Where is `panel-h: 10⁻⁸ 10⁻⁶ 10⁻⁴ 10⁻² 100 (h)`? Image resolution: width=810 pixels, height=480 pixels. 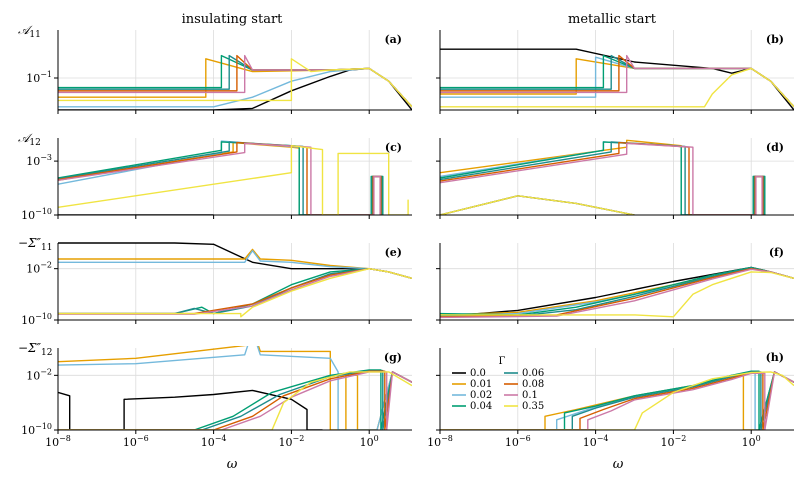
panel-h: 10⁻⁸ 10⁻⁶ 10⁻⁴ 10⁻² 100 (h) is located at coordinates (610, 398).